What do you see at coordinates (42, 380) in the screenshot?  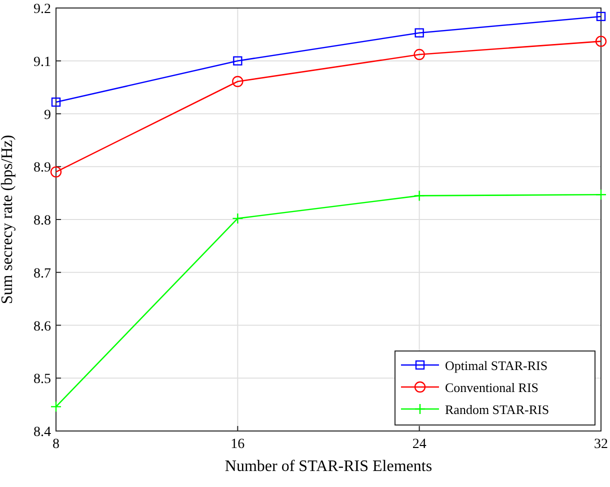 I see `y-tick-label: 8.5` at bounding box center [42, 380].